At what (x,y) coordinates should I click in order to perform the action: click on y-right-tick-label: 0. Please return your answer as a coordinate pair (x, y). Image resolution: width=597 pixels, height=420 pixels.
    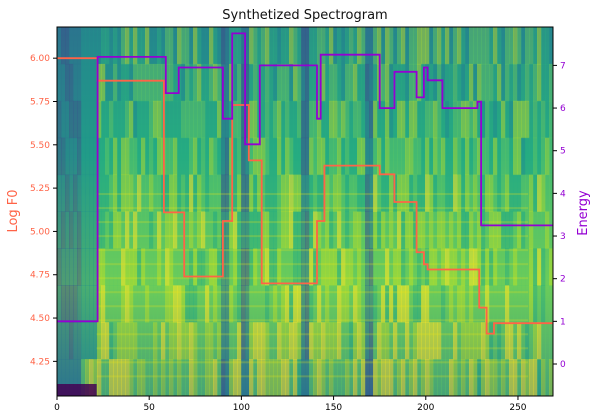
    Looking at the image, I should click on (563, 365).